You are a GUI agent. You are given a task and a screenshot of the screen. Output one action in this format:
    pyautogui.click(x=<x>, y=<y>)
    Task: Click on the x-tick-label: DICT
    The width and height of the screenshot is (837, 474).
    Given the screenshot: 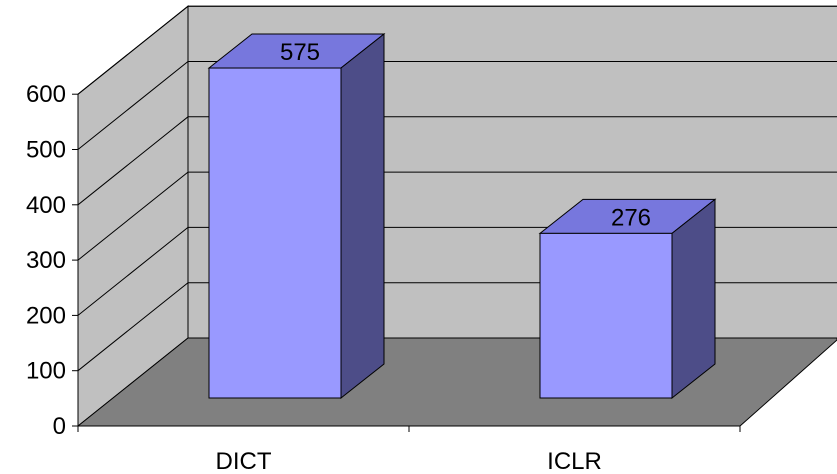 What is the action you would take?
    pyautogui.click(x=244, y=461)
    